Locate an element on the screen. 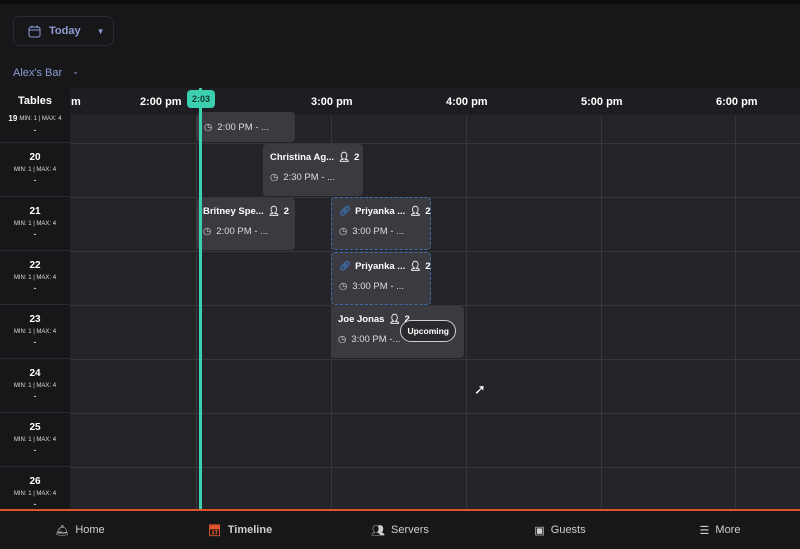 Image resolution: width=800 pixels, height=549 pixels. table-number: 19 is located at coordinates (13, 118).